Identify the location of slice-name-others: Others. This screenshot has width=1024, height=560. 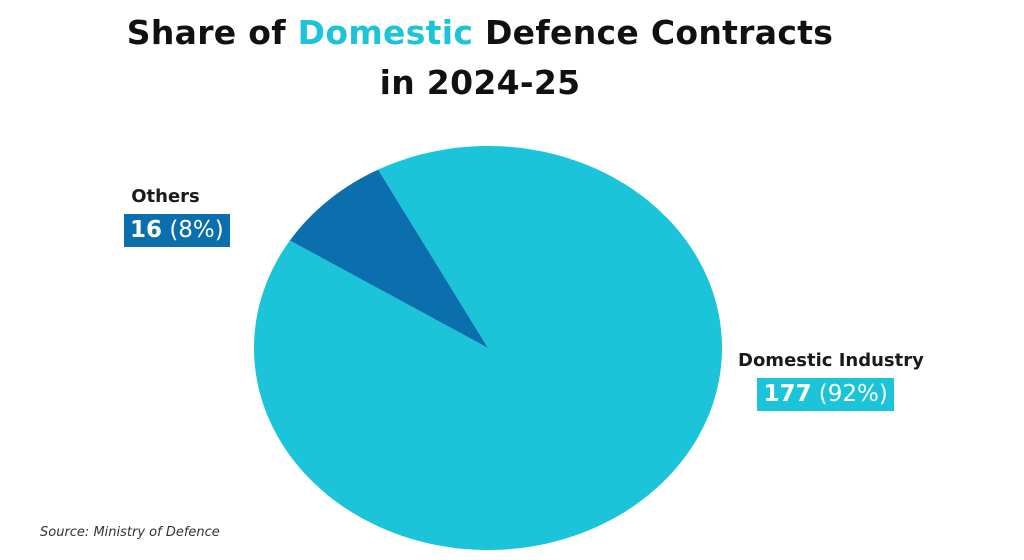
(165, 196).